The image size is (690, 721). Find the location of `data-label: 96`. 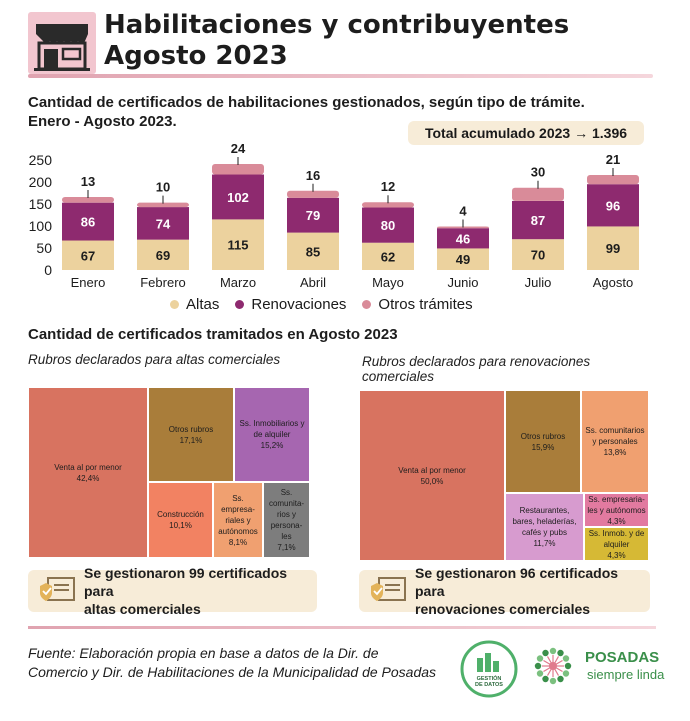

data-label: 96 is located at coordinates (613, 205).